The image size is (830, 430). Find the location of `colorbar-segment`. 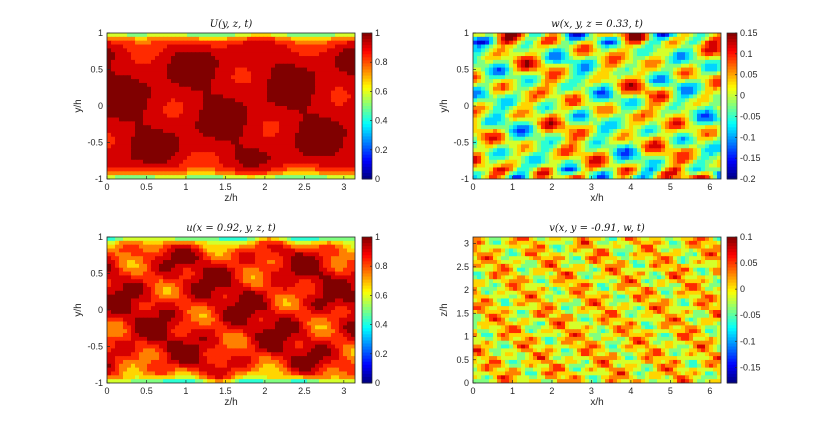

colorbar-segment is located at coordinates (367, 138).